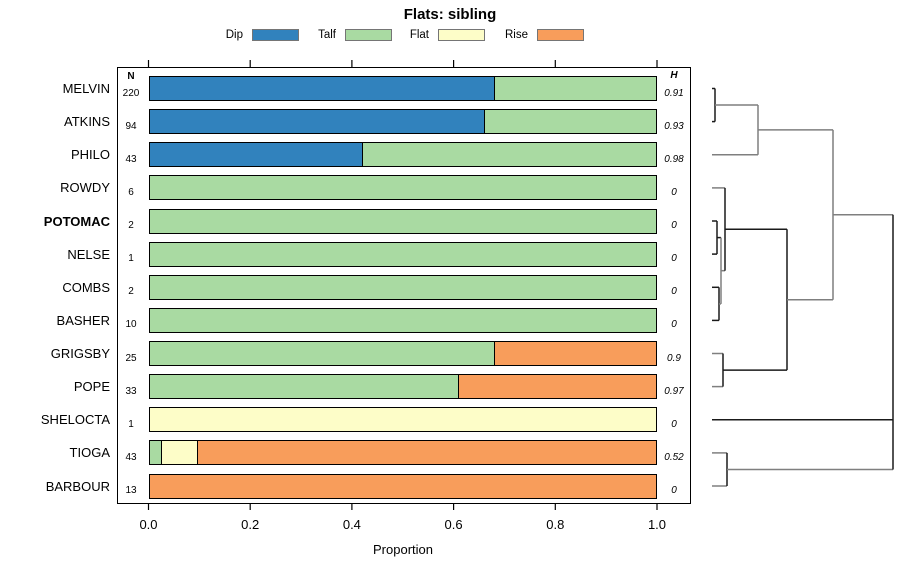 The height and width of the screenshot is (580, 900). I want to click on category-label-atkins: ATKINS, so click(87, 122).